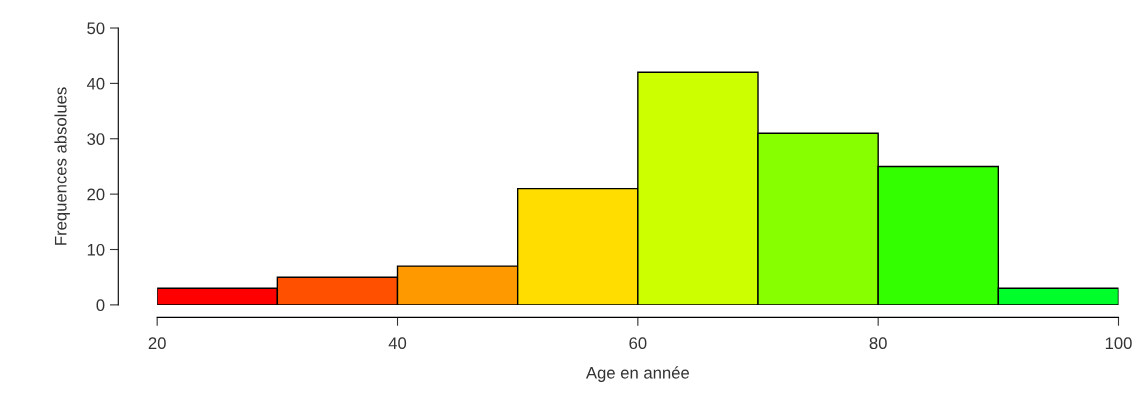 The width and height of the screenshot is (1139, 412). What do you see at coordinates (157, 343) in the screenshot?
I see `x-tick-label: 20` at bounding box center [157, 343].